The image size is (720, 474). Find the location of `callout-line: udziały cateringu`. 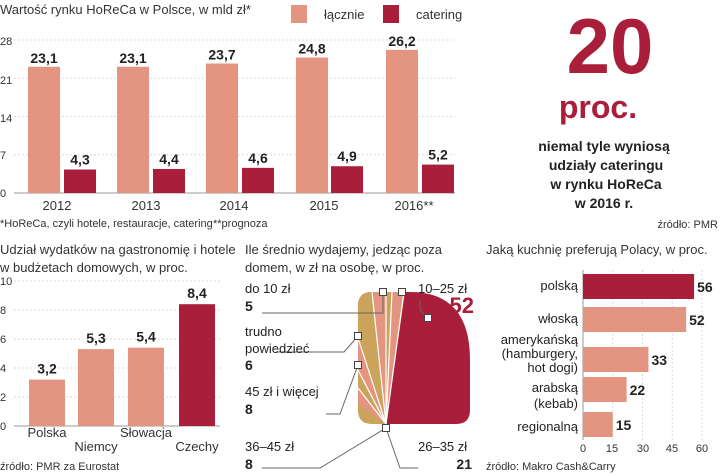

callout-line: udziały cateringu is located at coordinates (606, 165).